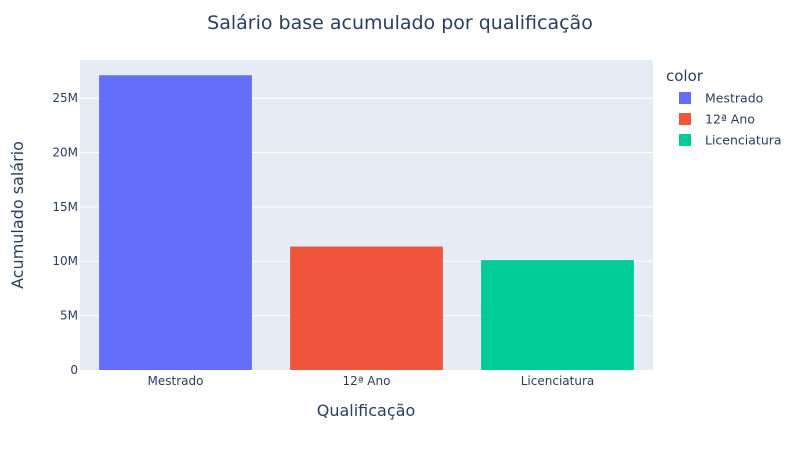  What do you see at coordinates (734, 98) in the screenshot?
I see `legend-entry-label: Mestrado` at bounding box center [734, 98].